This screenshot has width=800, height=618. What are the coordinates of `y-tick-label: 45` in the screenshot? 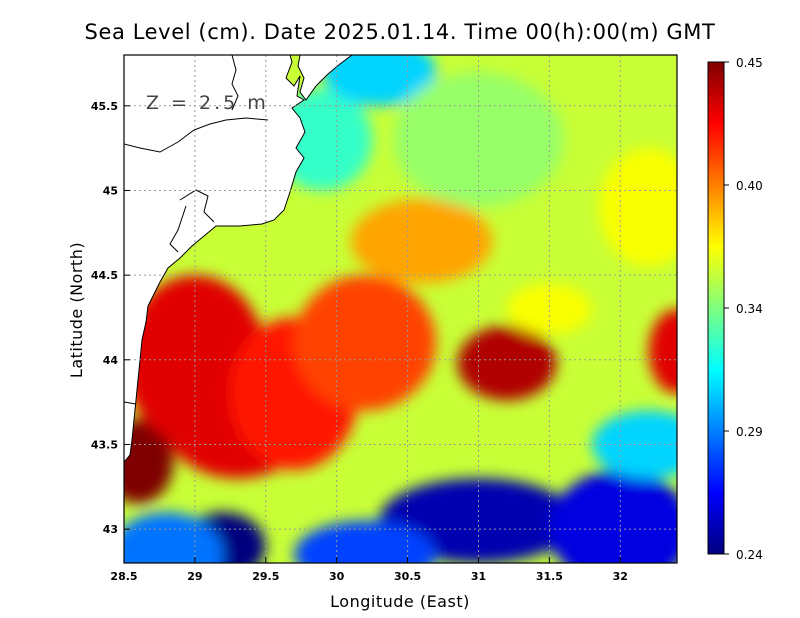 It's located at (110, 190).